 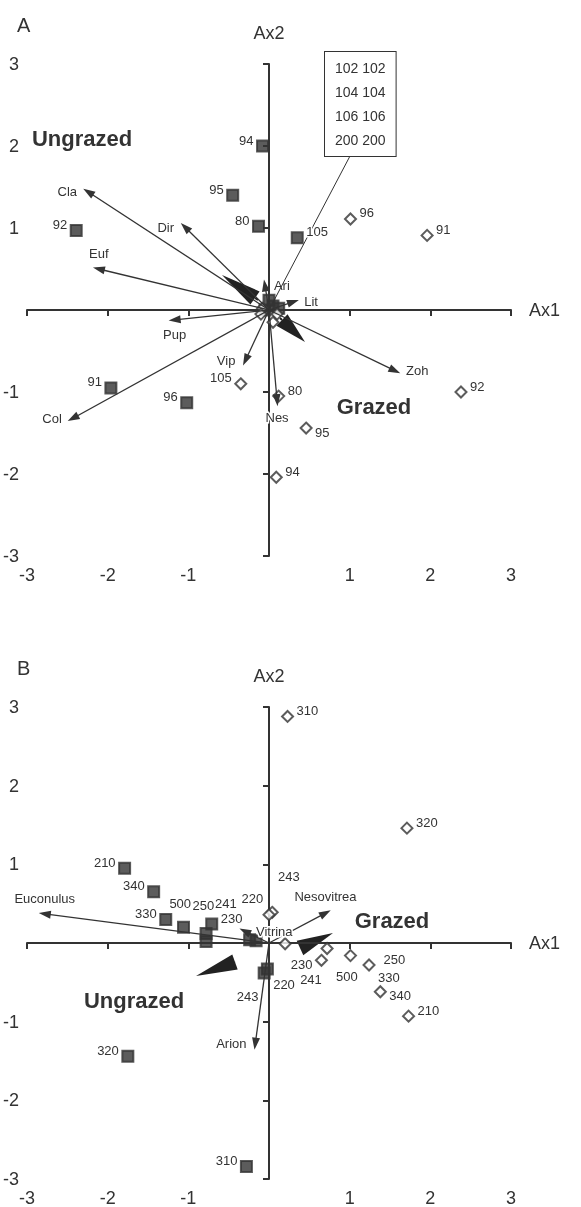 What do you see at coordinates (24, 25) in the screenshot?
I see `chart-title: A` at bounding box center [24, 25].